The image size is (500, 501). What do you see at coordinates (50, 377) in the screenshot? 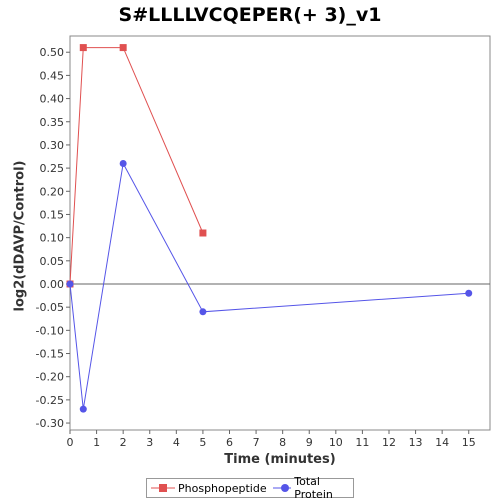
I see `y-tick-label: -0.20` at bounding box center [50, 377].